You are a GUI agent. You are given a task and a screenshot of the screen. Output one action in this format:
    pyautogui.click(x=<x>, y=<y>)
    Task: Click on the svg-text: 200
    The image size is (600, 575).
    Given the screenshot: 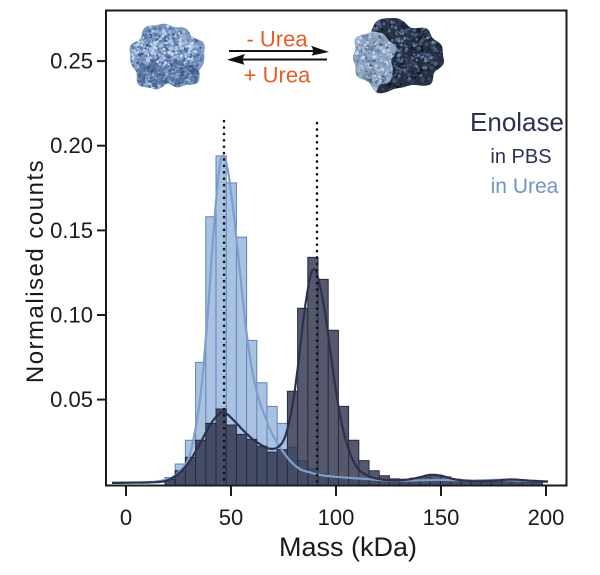 What is the action you would take?
    pyautogui.click(x=546, y=517)
    